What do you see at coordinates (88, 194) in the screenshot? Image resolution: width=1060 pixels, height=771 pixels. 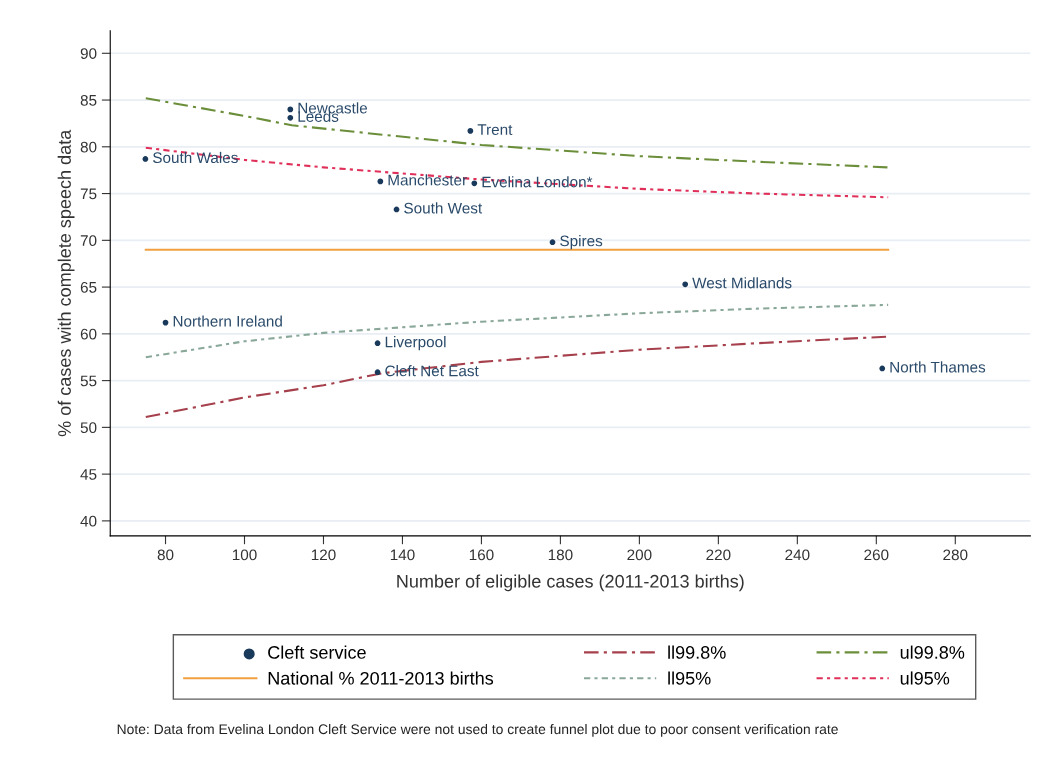 I see `y-tick-label: 75` at bounding box center [88, 194].